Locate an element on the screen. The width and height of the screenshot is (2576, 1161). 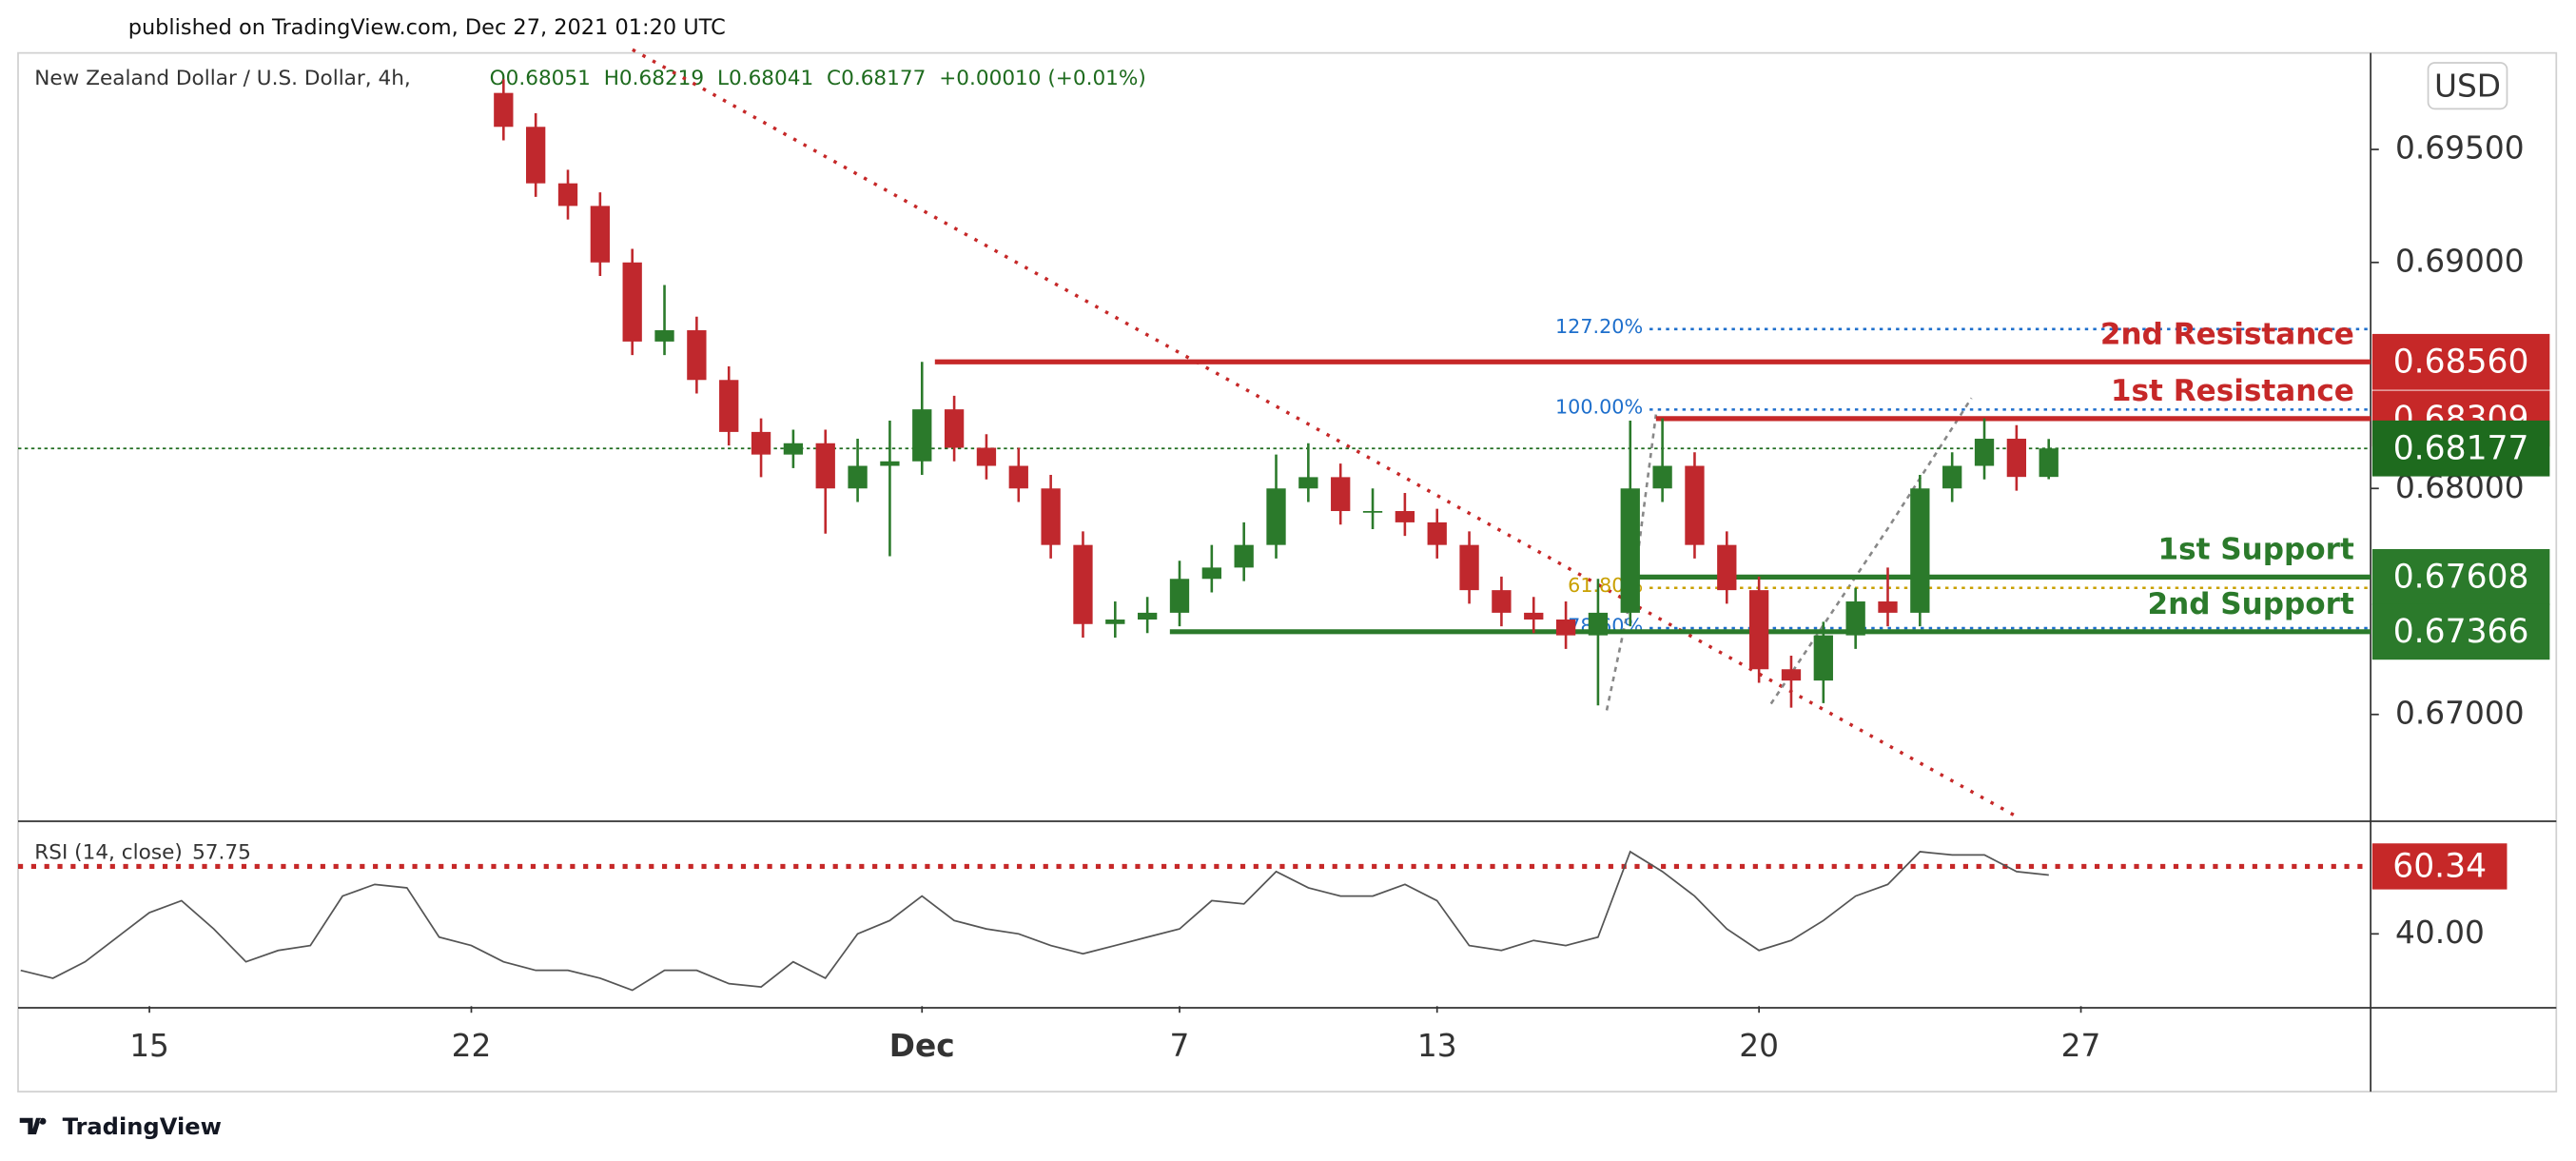
brand-logo is located at coordinates (33, 1126).